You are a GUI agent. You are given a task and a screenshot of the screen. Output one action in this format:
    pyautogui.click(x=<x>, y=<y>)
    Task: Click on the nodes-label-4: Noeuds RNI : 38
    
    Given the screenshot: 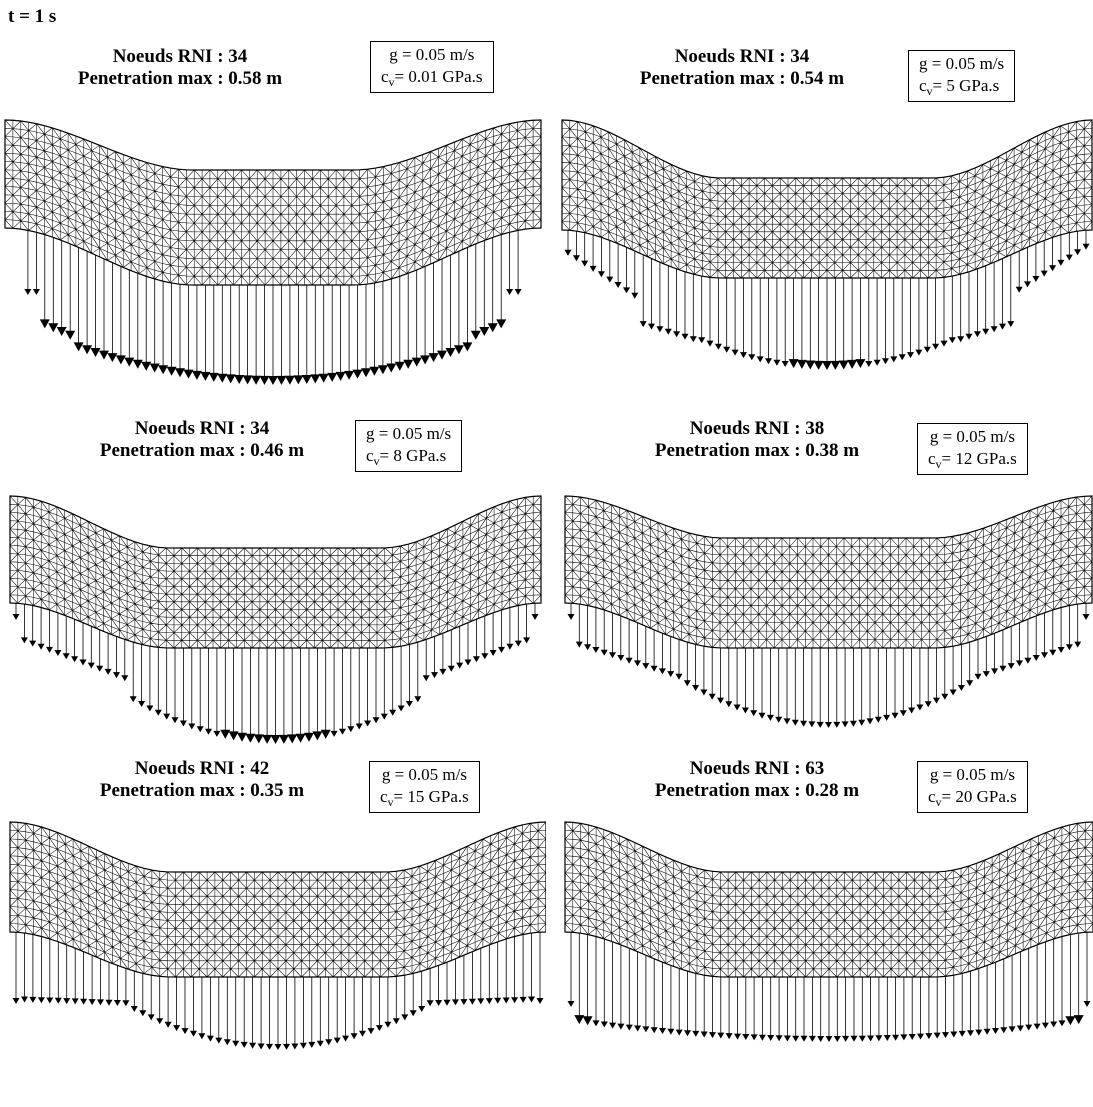 What is the action you would take?
    pyautogui.click(x=757, y=428)
    